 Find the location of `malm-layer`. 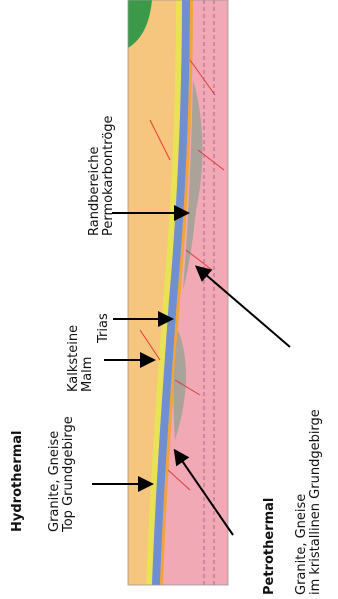

malm-layer is located at coordinates (171, 292).